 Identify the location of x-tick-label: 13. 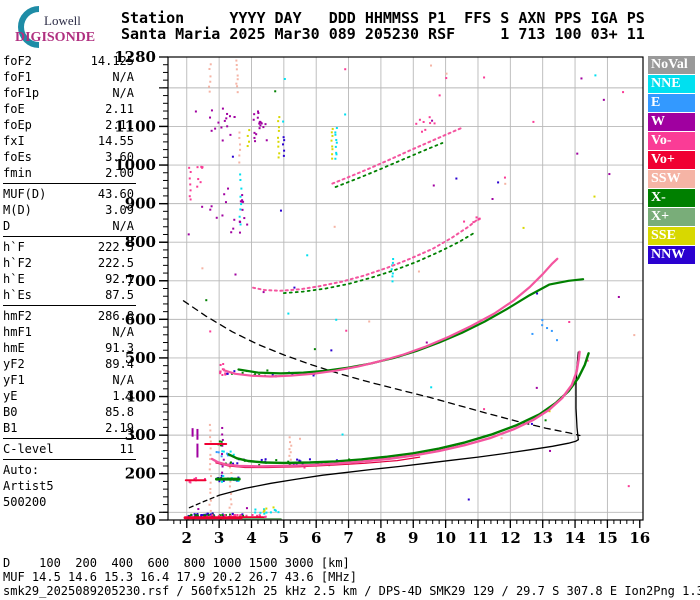
(542, 538).